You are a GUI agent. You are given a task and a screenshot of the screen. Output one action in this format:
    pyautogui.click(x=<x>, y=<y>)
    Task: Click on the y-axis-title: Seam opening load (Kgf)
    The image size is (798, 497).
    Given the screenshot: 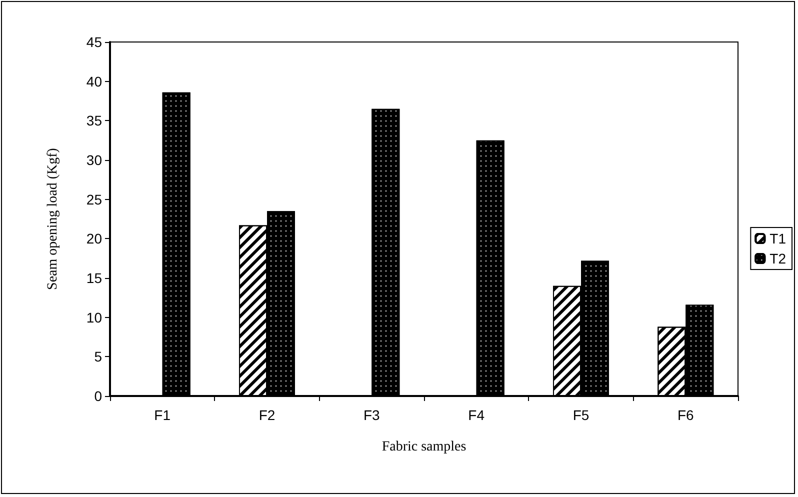 What is the action you would take?
    pyautogui.click(x=53, y=219)
    